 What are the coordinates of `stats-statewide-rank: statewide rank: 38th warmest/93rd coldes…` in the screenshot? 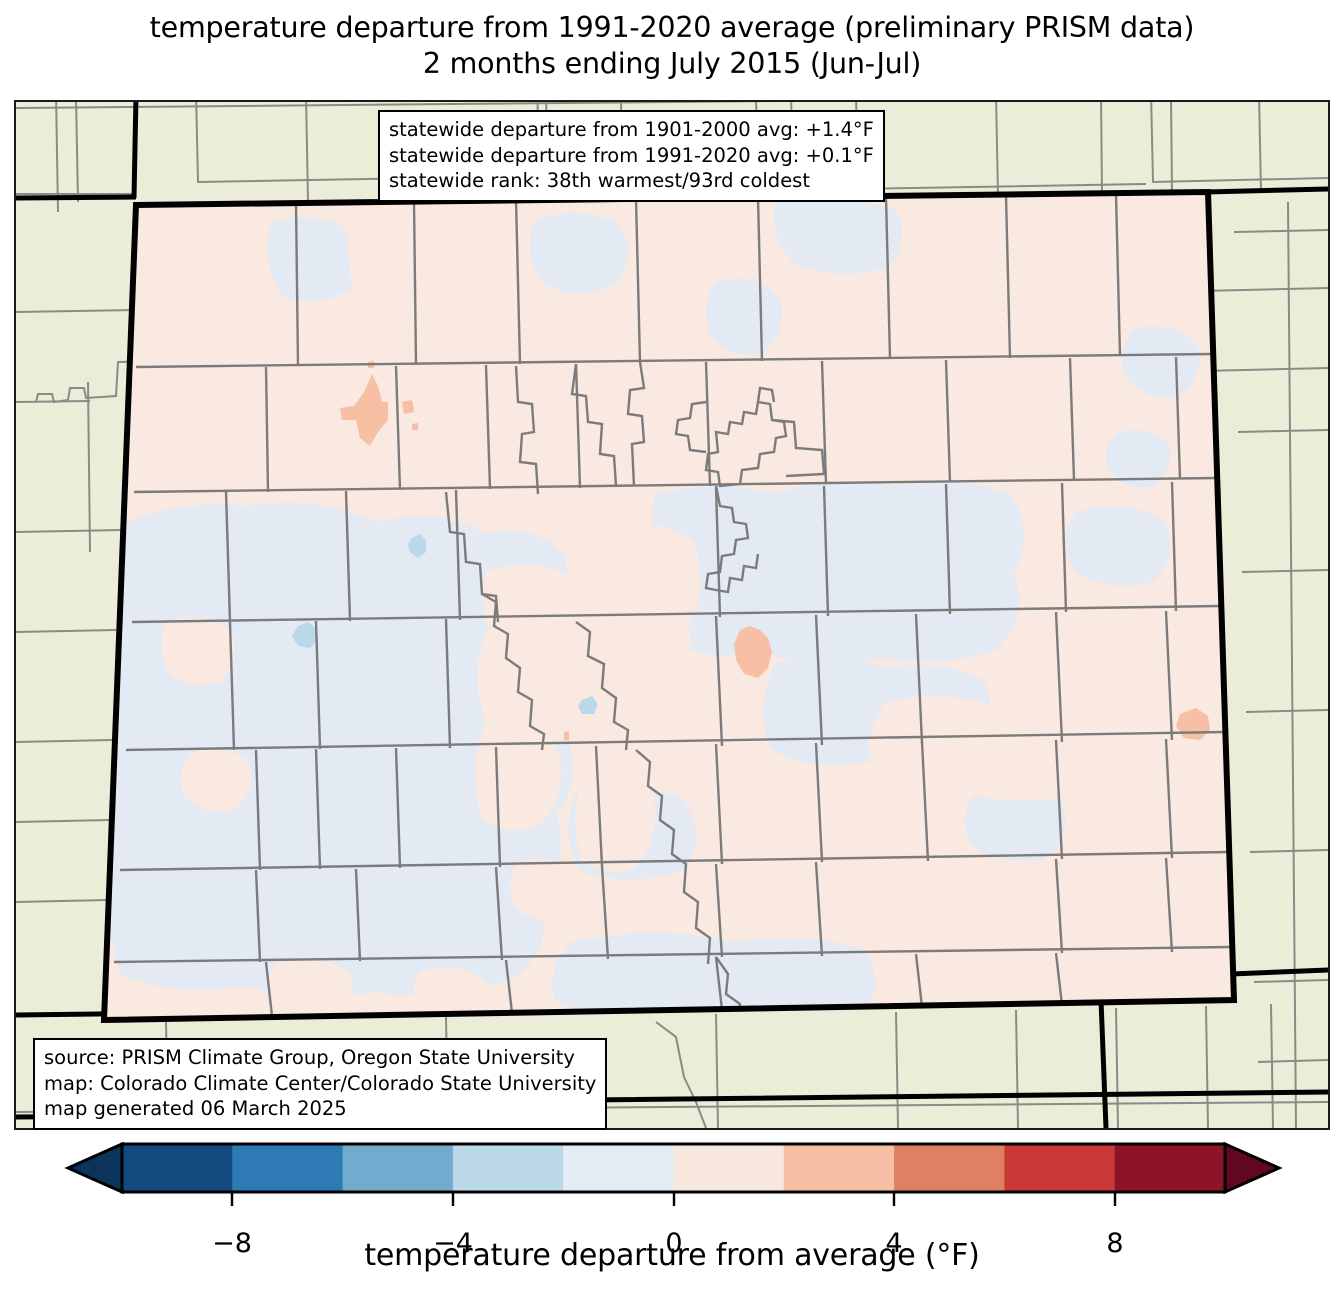 It's located at (599, 180).